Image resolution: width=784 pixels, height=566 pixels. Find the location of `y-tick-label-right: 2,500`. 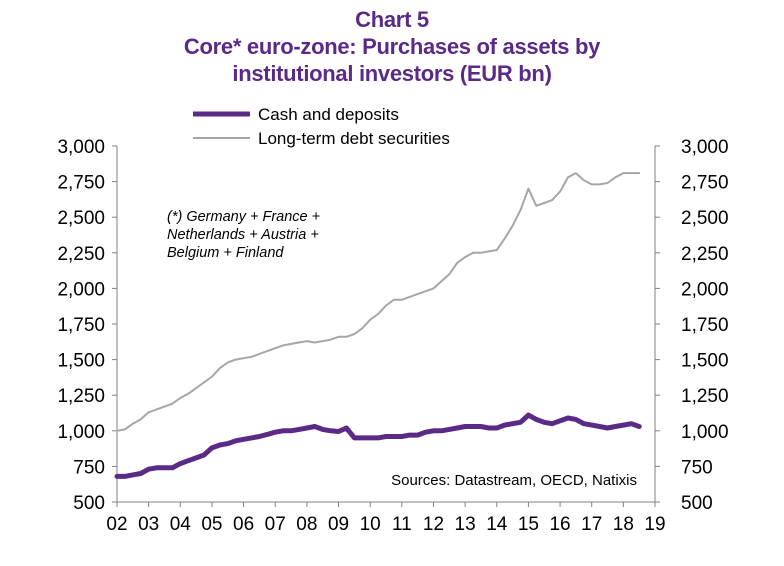

y-tick-label-right: 2,500 is located at coordinates (705, 218).